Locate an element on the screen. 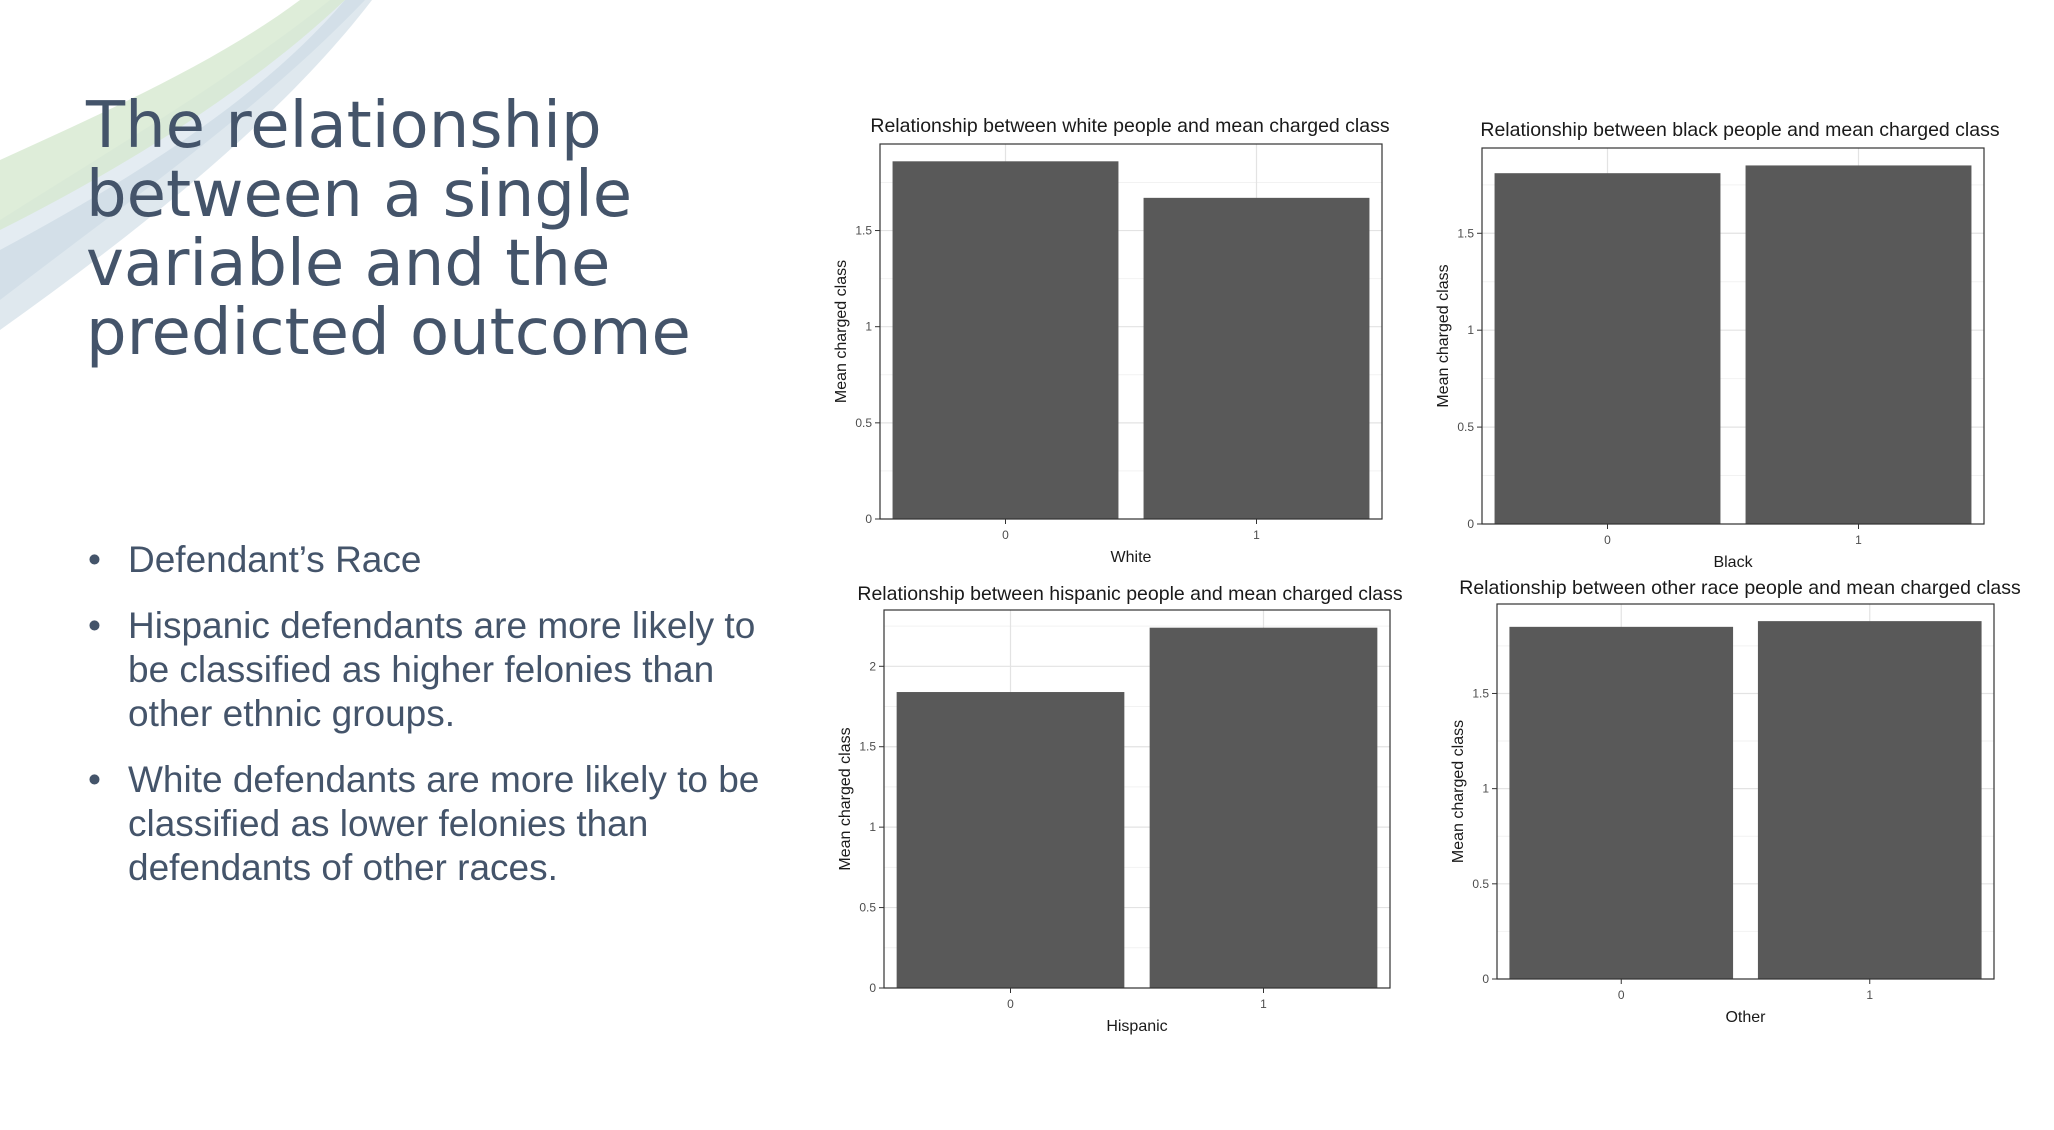 The height and width of the screenshot is (1130, 2054). swoosh-blue-dark is located at coordinates (186, 165).